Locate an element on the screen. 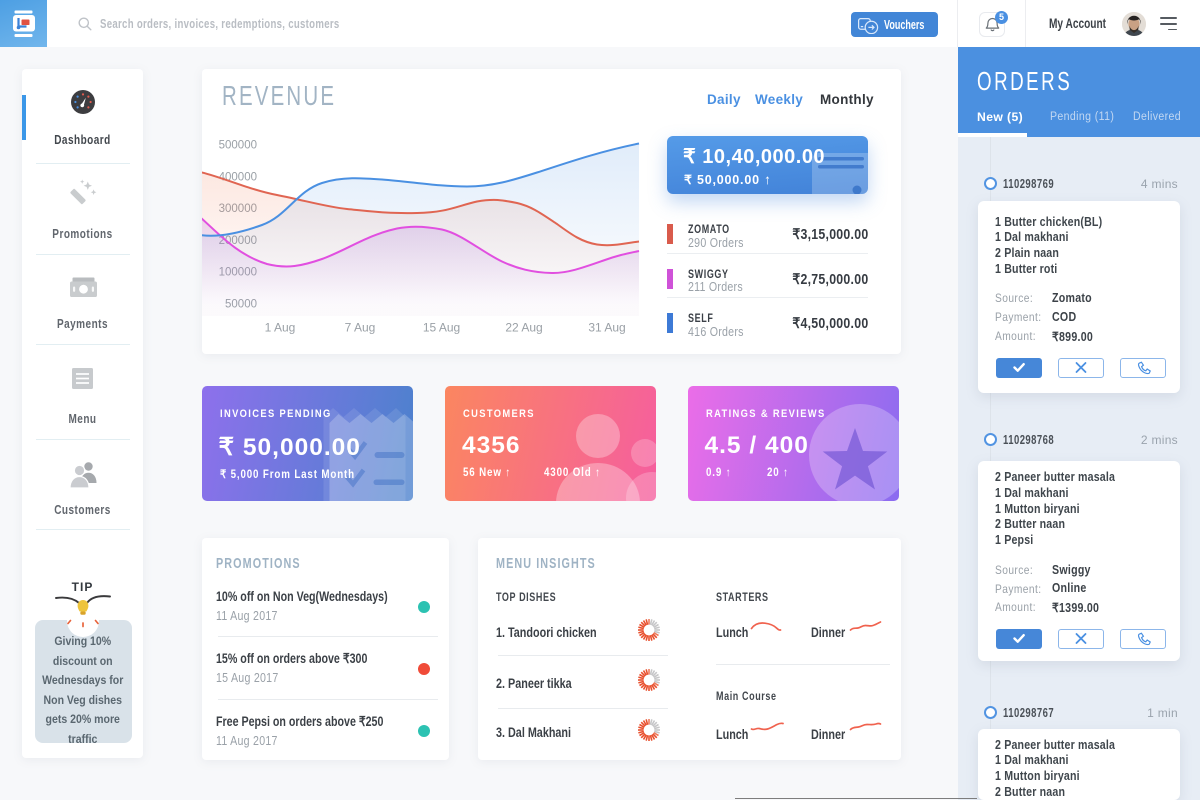 The width and height of the screenshot is (1200, 800). svg-text: 500000 is located at coordinates (238, 146).